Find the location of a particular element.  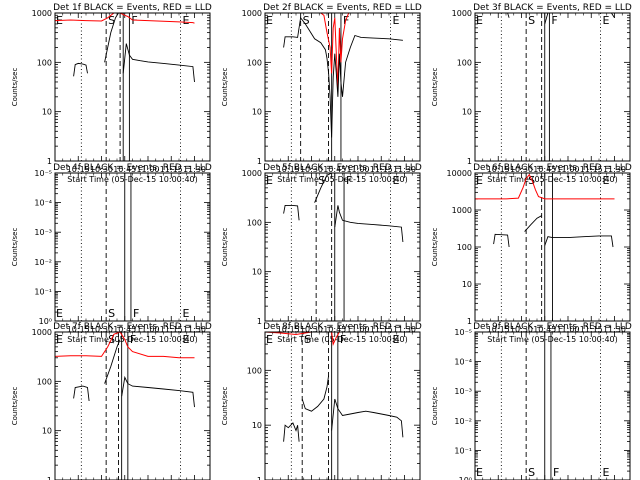

panel-title: Det 6f BLACK = Events, RED = LLD is located at coordinates (552, 168).